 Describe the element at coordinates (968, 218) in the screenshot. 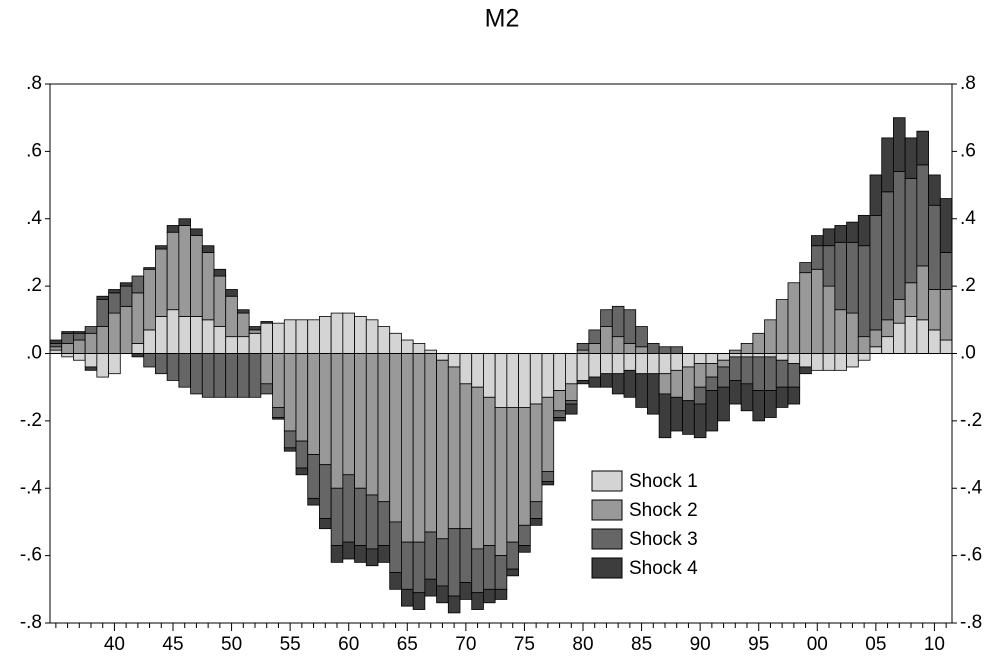

I see `y2-tick-label: .4` at that location.